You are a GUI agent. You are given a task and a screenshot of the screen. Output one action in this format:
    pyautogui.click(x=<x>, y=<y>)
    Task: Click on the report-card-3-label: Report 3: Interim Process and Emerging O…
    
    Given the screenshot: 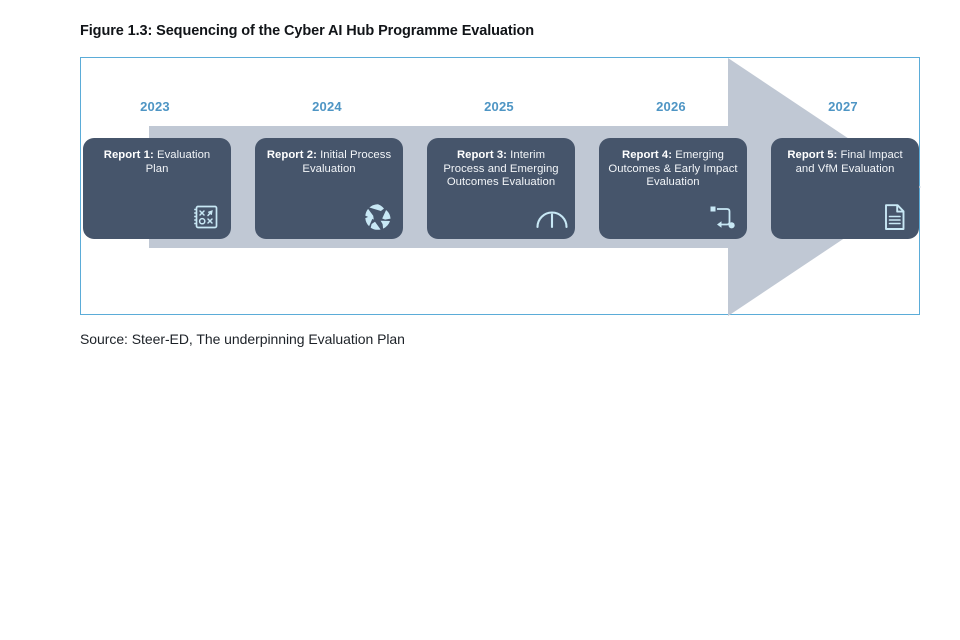 What is the action you would take?
    pyautogui.click(x=501, y=169)
    